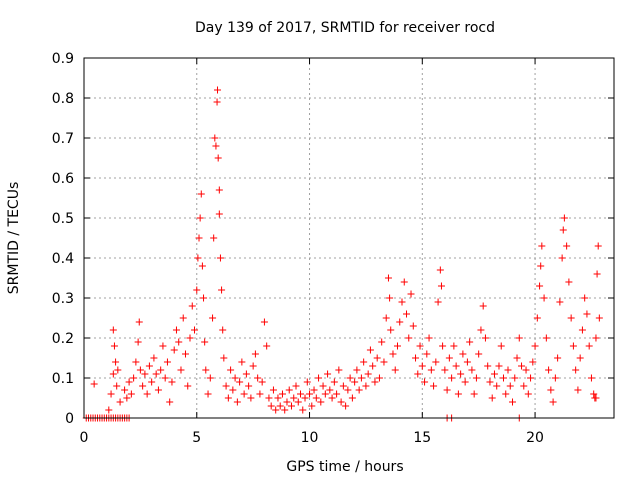 The image size is (640, 480). I want to click on y-tick-label: 0, so click(69, 419).